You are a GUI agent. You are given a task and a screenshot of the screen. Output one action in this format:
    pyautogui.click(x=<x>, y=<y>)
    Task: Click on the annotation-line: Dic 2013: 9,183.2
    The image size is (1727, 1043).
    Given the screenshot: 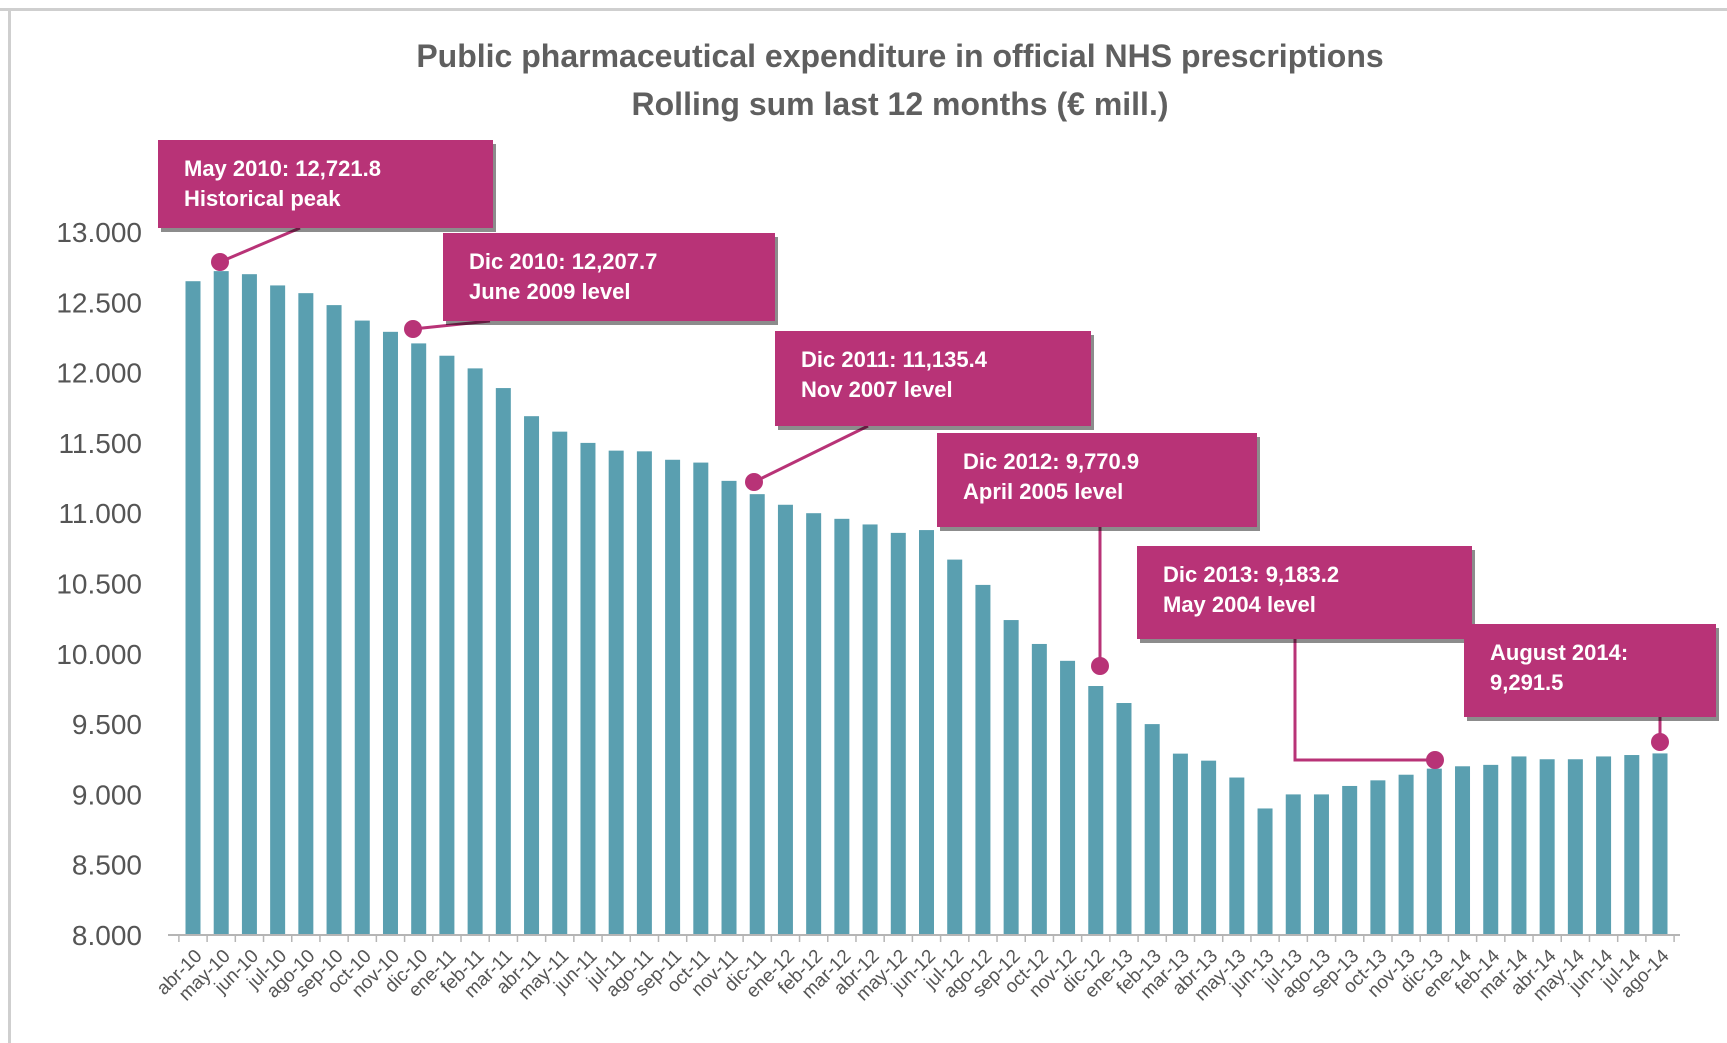 What is the action you would take?
    pyautogui.click(x=1251, y=574)
    